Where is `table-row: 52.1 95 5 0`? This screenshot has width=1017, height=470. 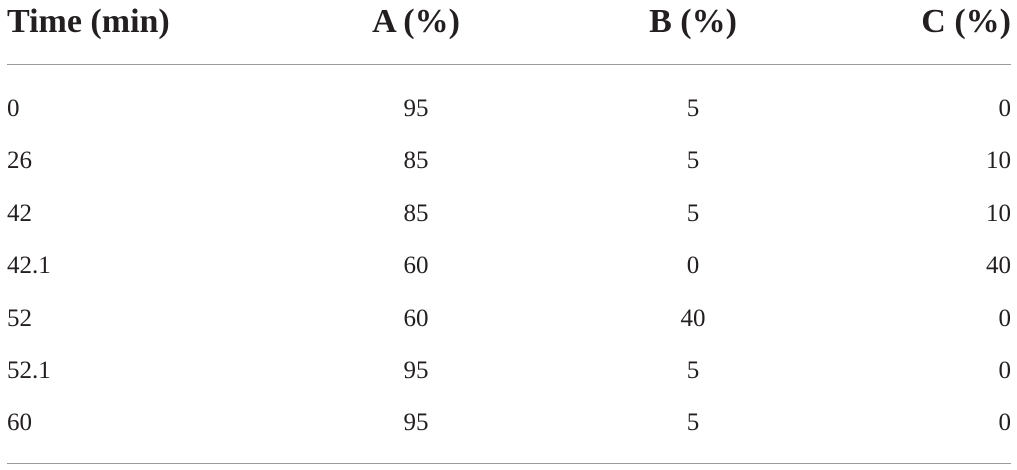 table-row: 52.1 95 5 0 is located at coordinates (508, 374).